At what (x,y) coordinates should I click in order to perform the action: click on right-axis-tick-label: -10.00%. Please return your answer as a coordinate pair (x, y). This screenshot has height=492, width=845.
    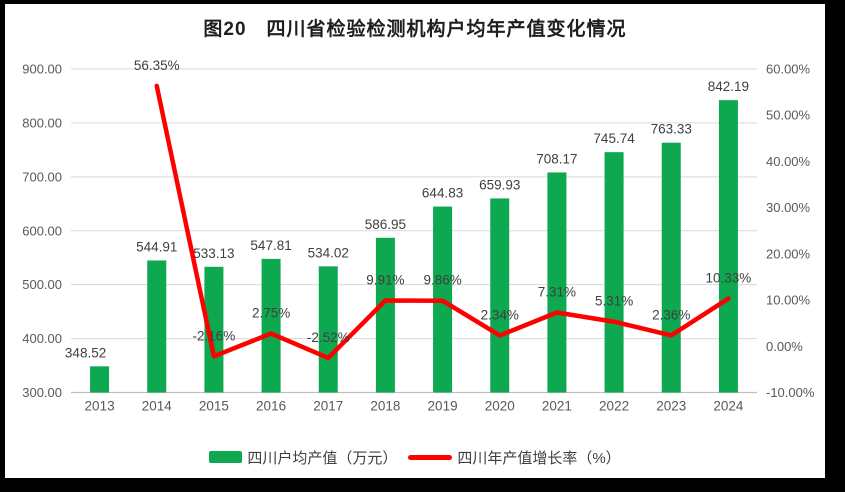
    Looking at the image, I should click on (790, 392).